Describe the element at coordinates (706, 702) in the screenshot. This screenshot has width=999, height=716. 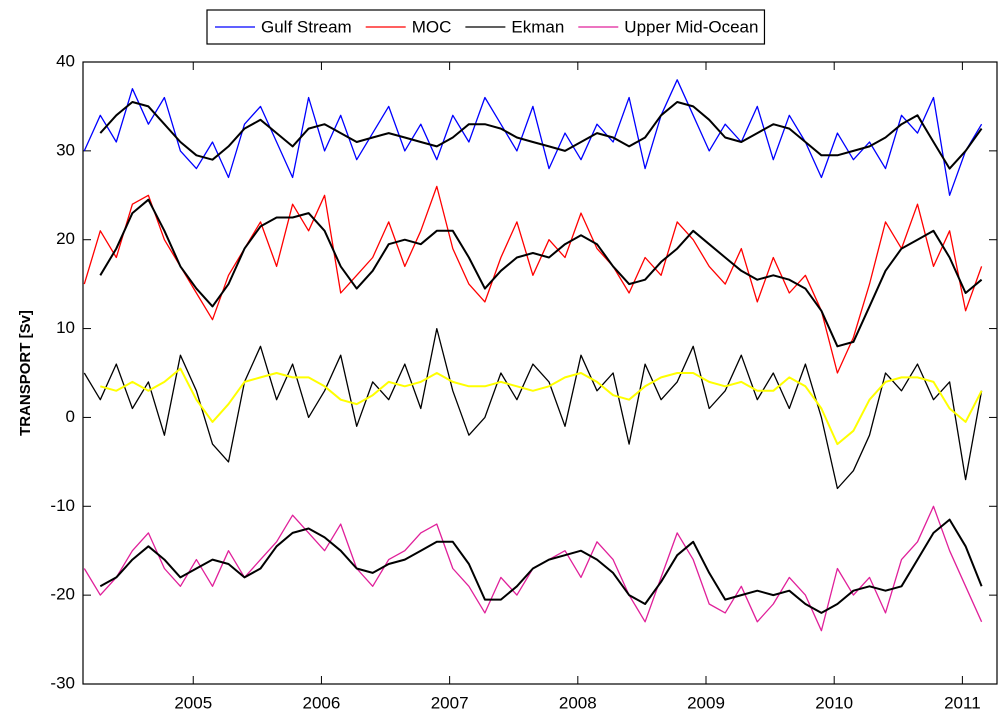
I see `x-tick-label: 2009` at that location.